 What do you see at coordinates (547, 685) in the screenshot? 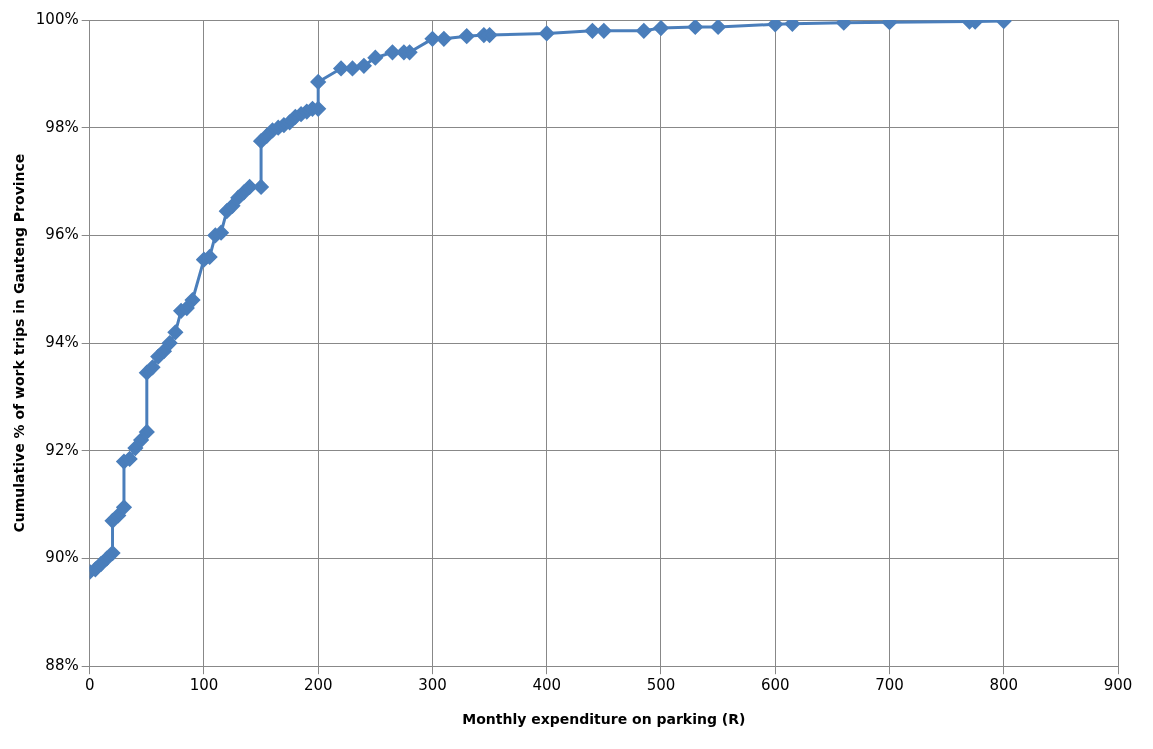
I see `x-tick-label: 400` at bounding box center [547, 685].